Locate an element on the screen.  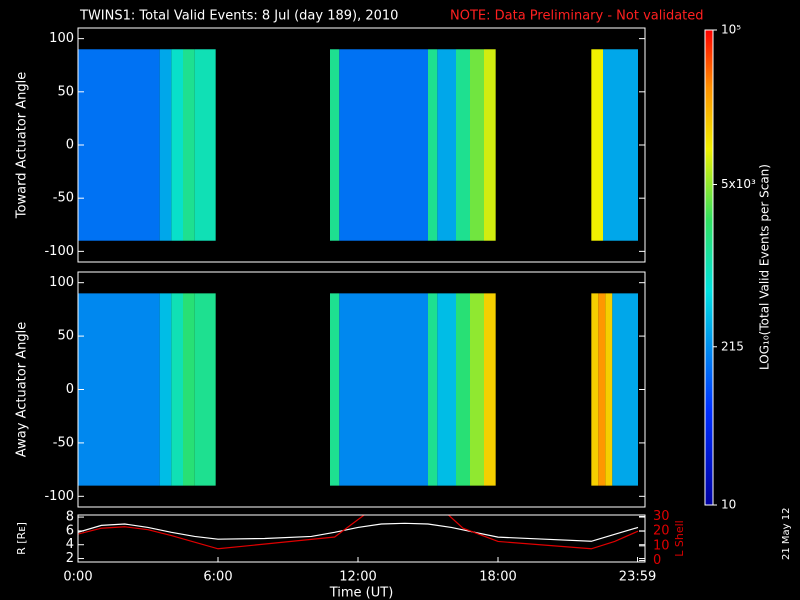
y-tick-label: 20 is located at coordinates (661, 531).